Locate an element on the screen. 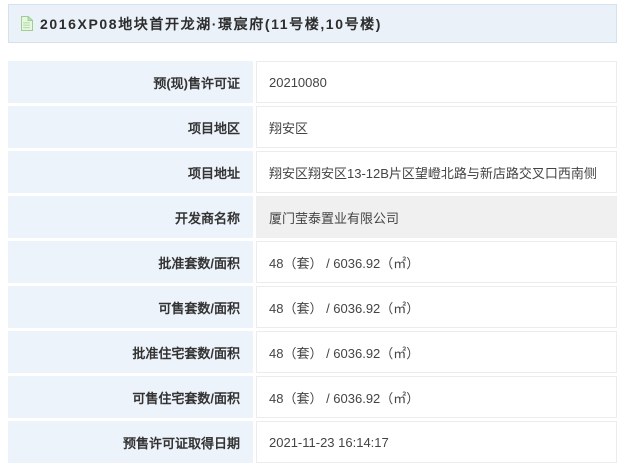 The width and height of the screenshot is (625, 469). row-value: 翔安区翔安区13-12B片区望嶝北路与新店路交叉口西南侧 is located at coordinates (436, 172).